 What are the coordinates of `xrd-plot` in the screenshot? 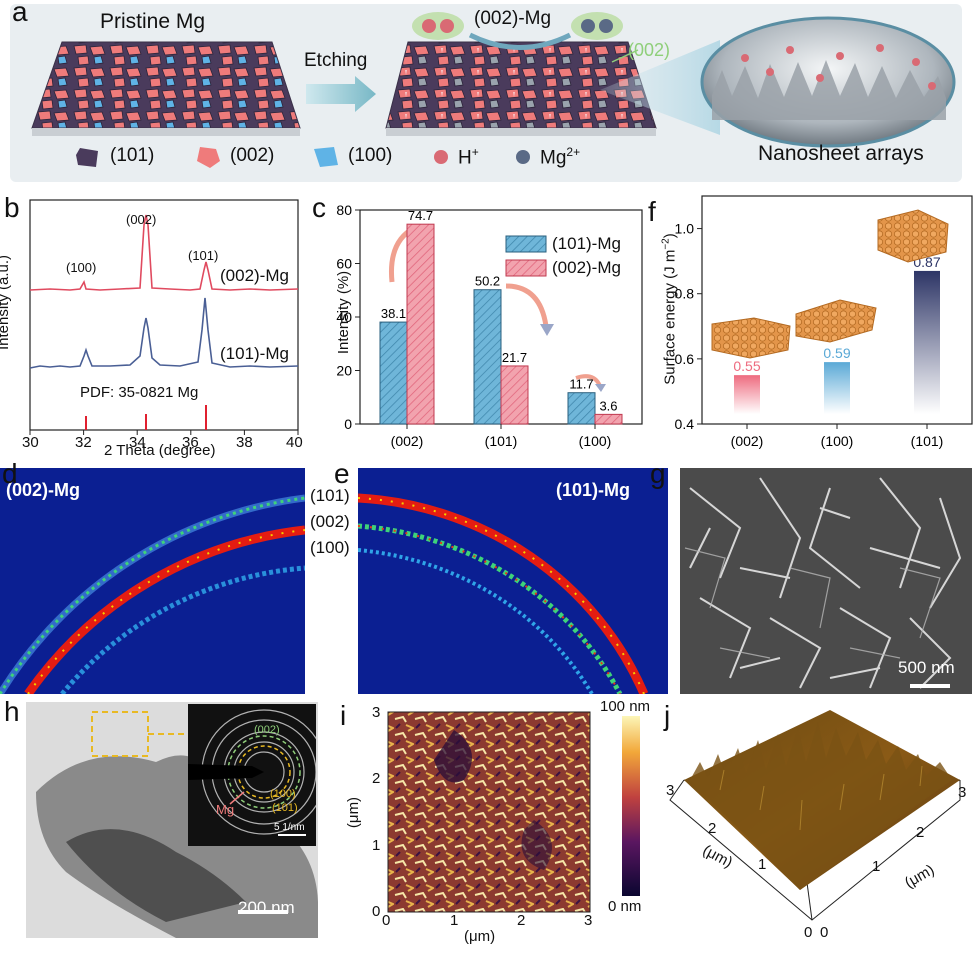 It's located at (164, 317).